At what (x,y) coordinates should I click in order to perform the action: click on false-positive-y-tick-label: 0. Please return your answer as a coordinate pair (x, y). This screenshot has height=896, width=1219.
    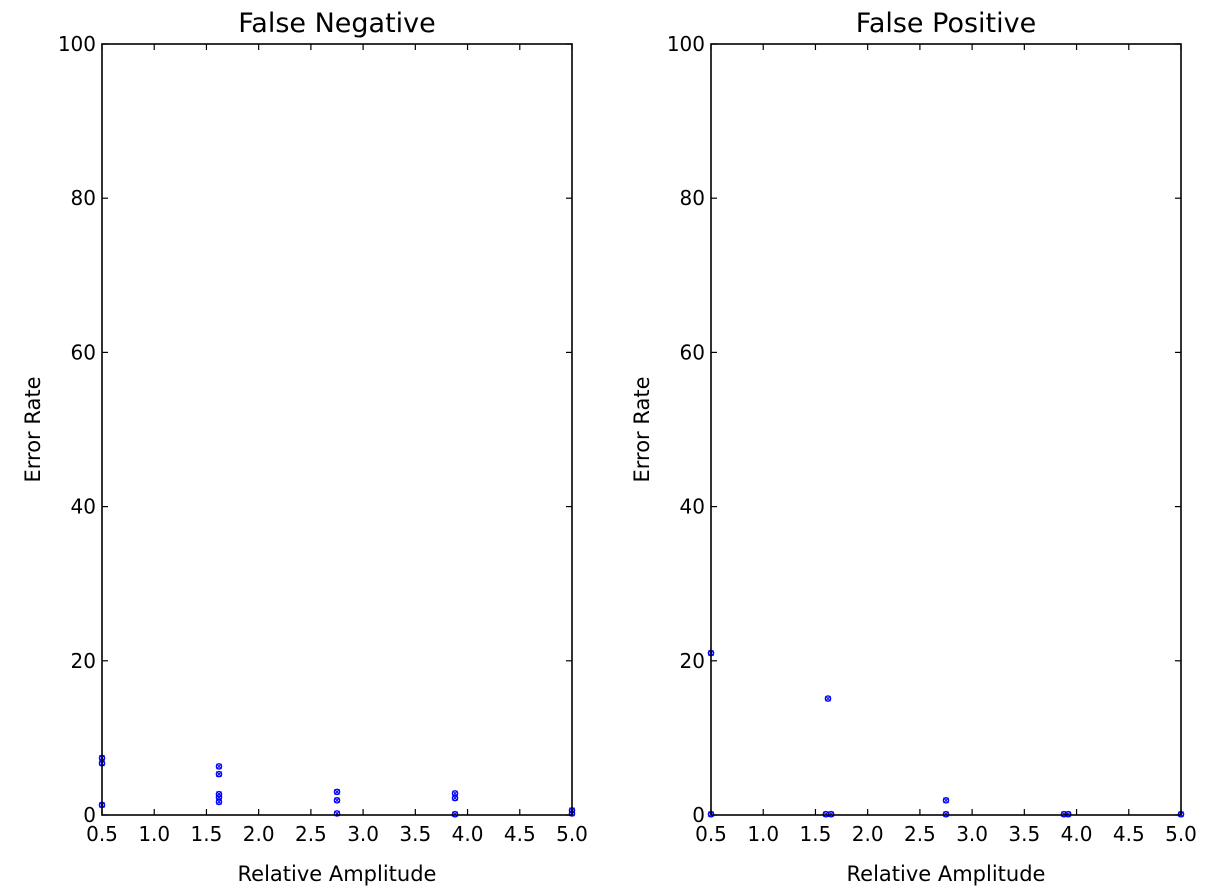
    Looking at the image, I should click on (698, 815).